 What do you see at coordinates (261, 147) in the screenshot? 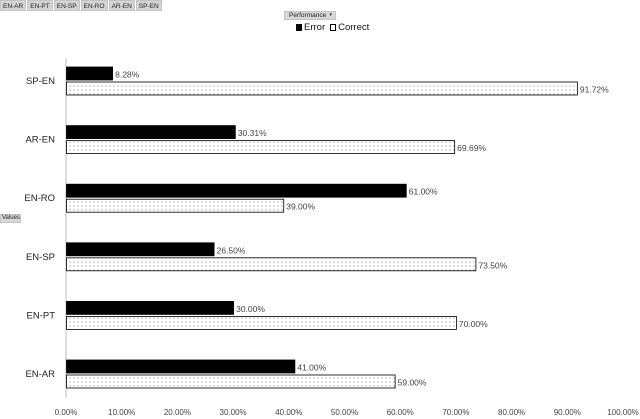
I see `bar-correct-ar-en` at bounding box center [261, 147].